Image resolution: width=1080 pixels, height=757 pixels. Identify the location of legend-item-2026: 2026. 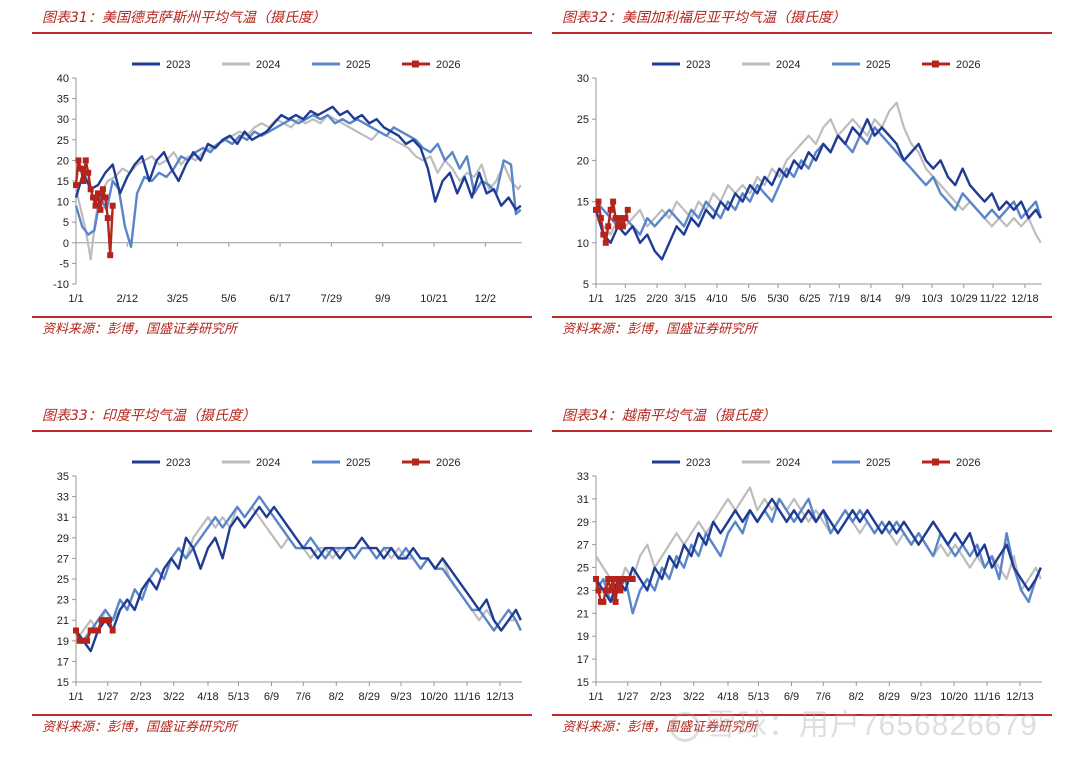
(431, 65).